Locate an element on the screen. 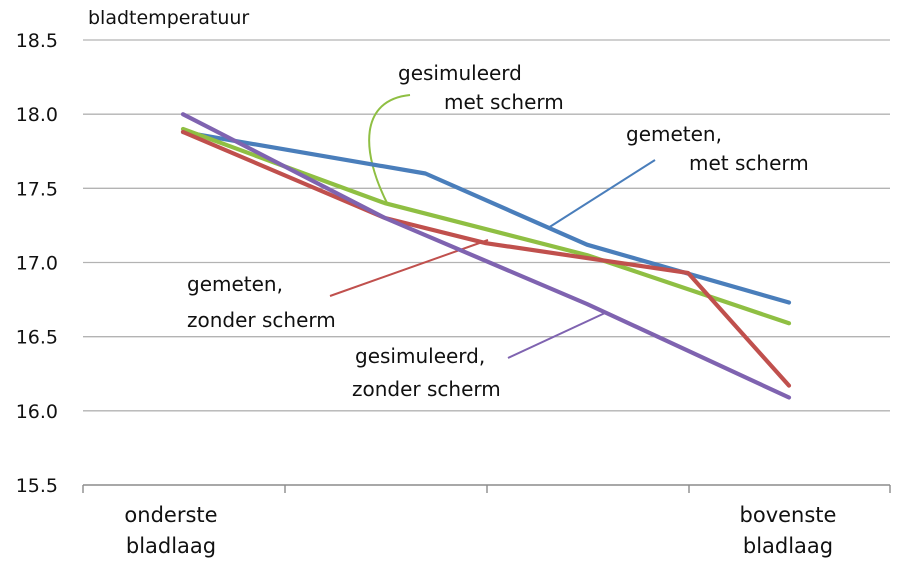  y-axis-label: bladtemperatuur is located at coordinates (168, 18).